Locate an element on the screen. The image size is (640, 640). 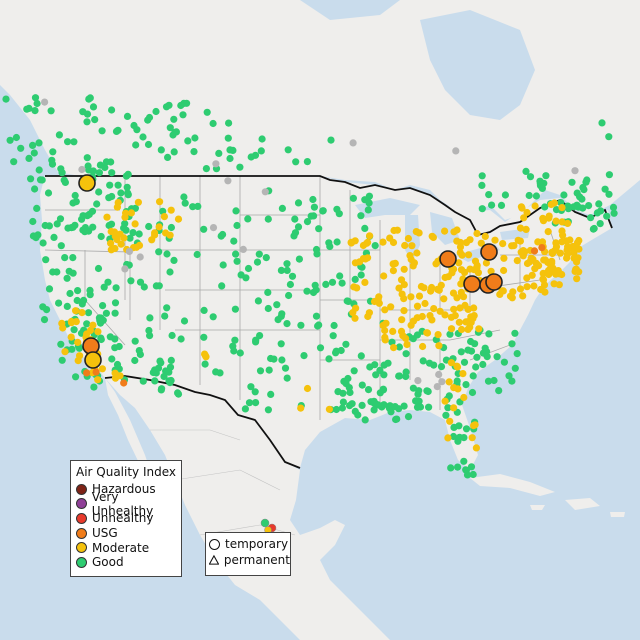
aqi-marker-usg is located at coordinates (96, 372).